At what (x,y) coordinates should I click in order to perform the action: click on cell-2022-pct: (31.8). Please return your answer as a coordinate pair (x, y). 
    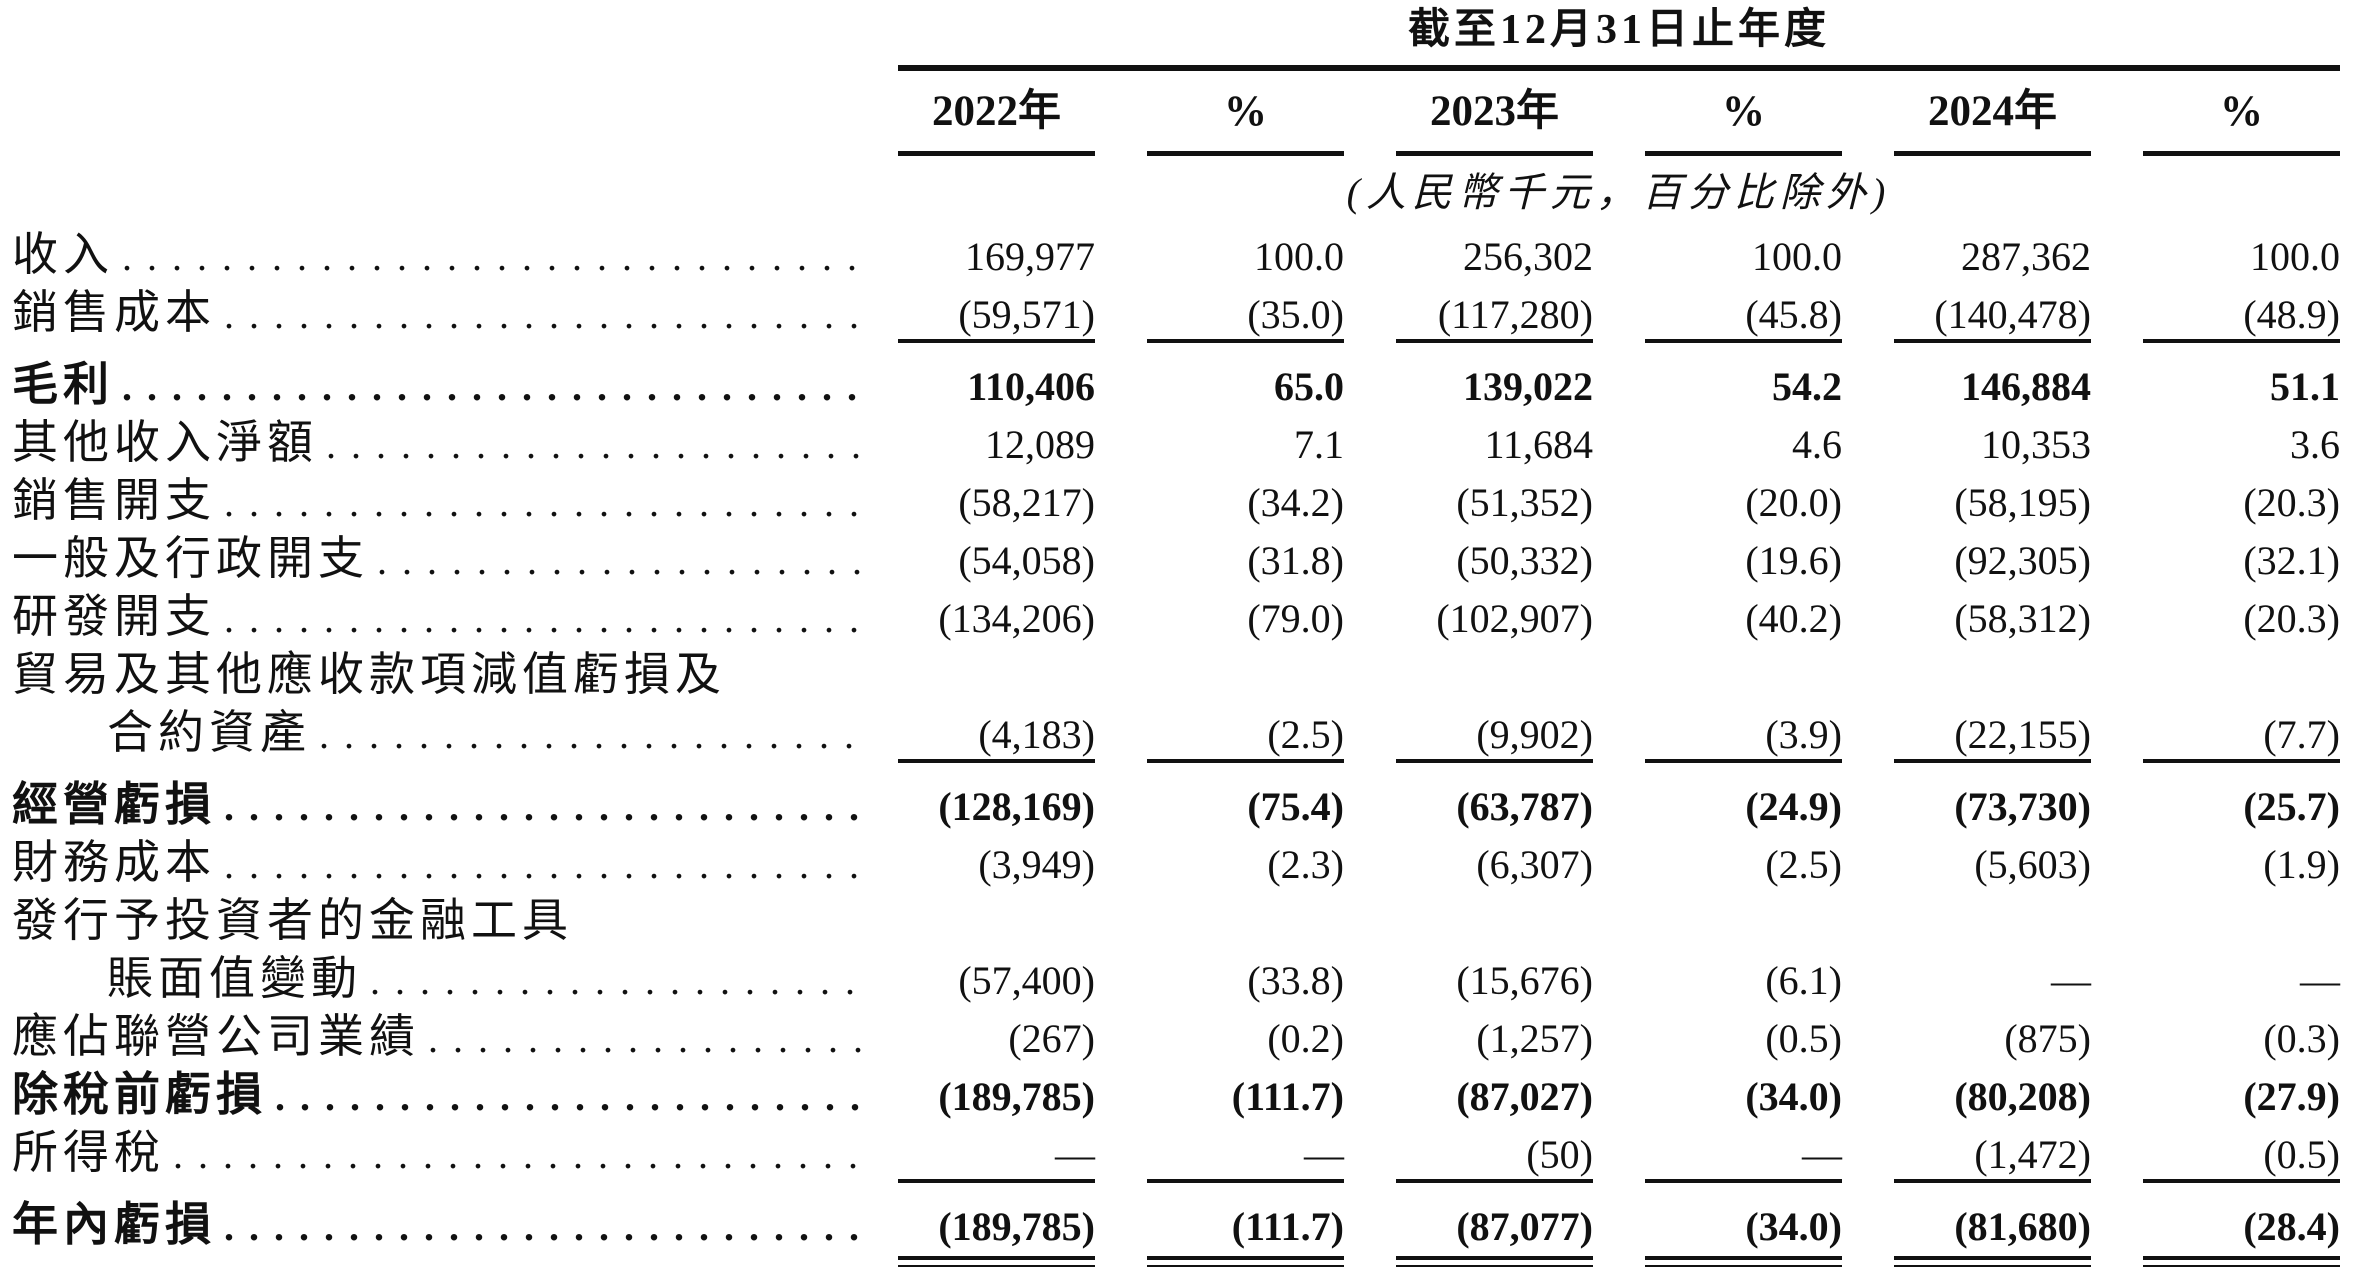
    Looking at the image, I should click on (1295, 560).